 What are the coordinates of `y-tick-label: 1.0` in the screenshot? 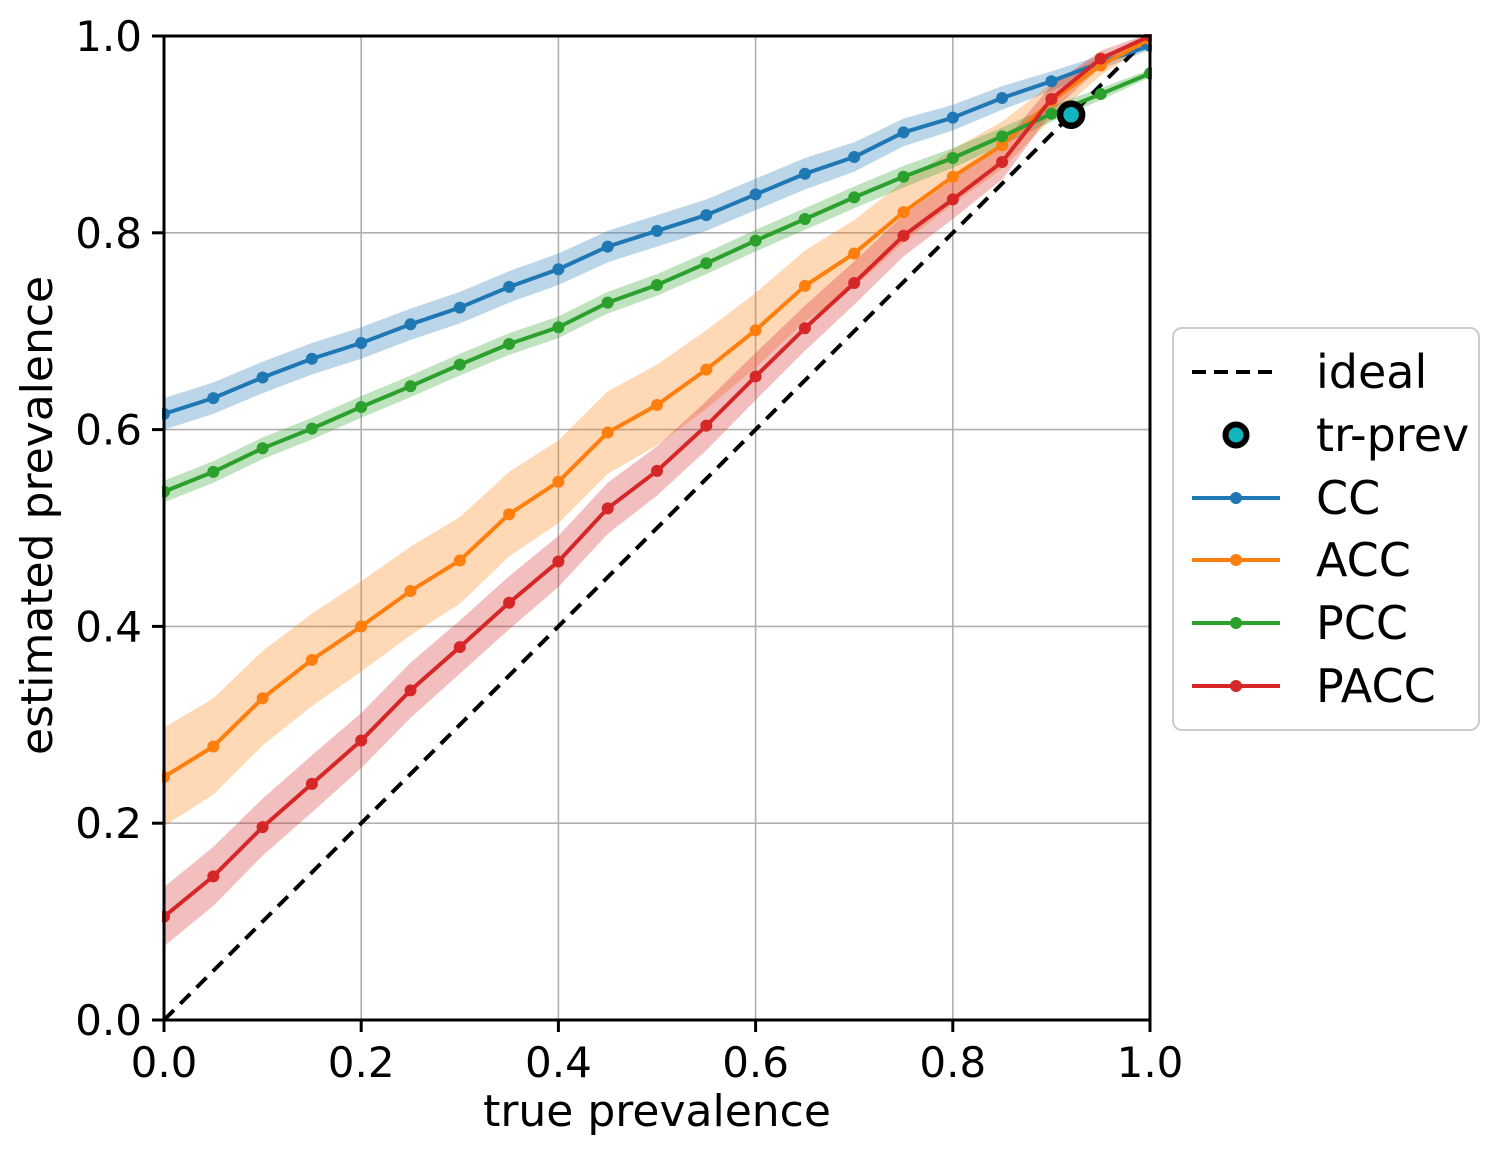 It's located at (108, 36).